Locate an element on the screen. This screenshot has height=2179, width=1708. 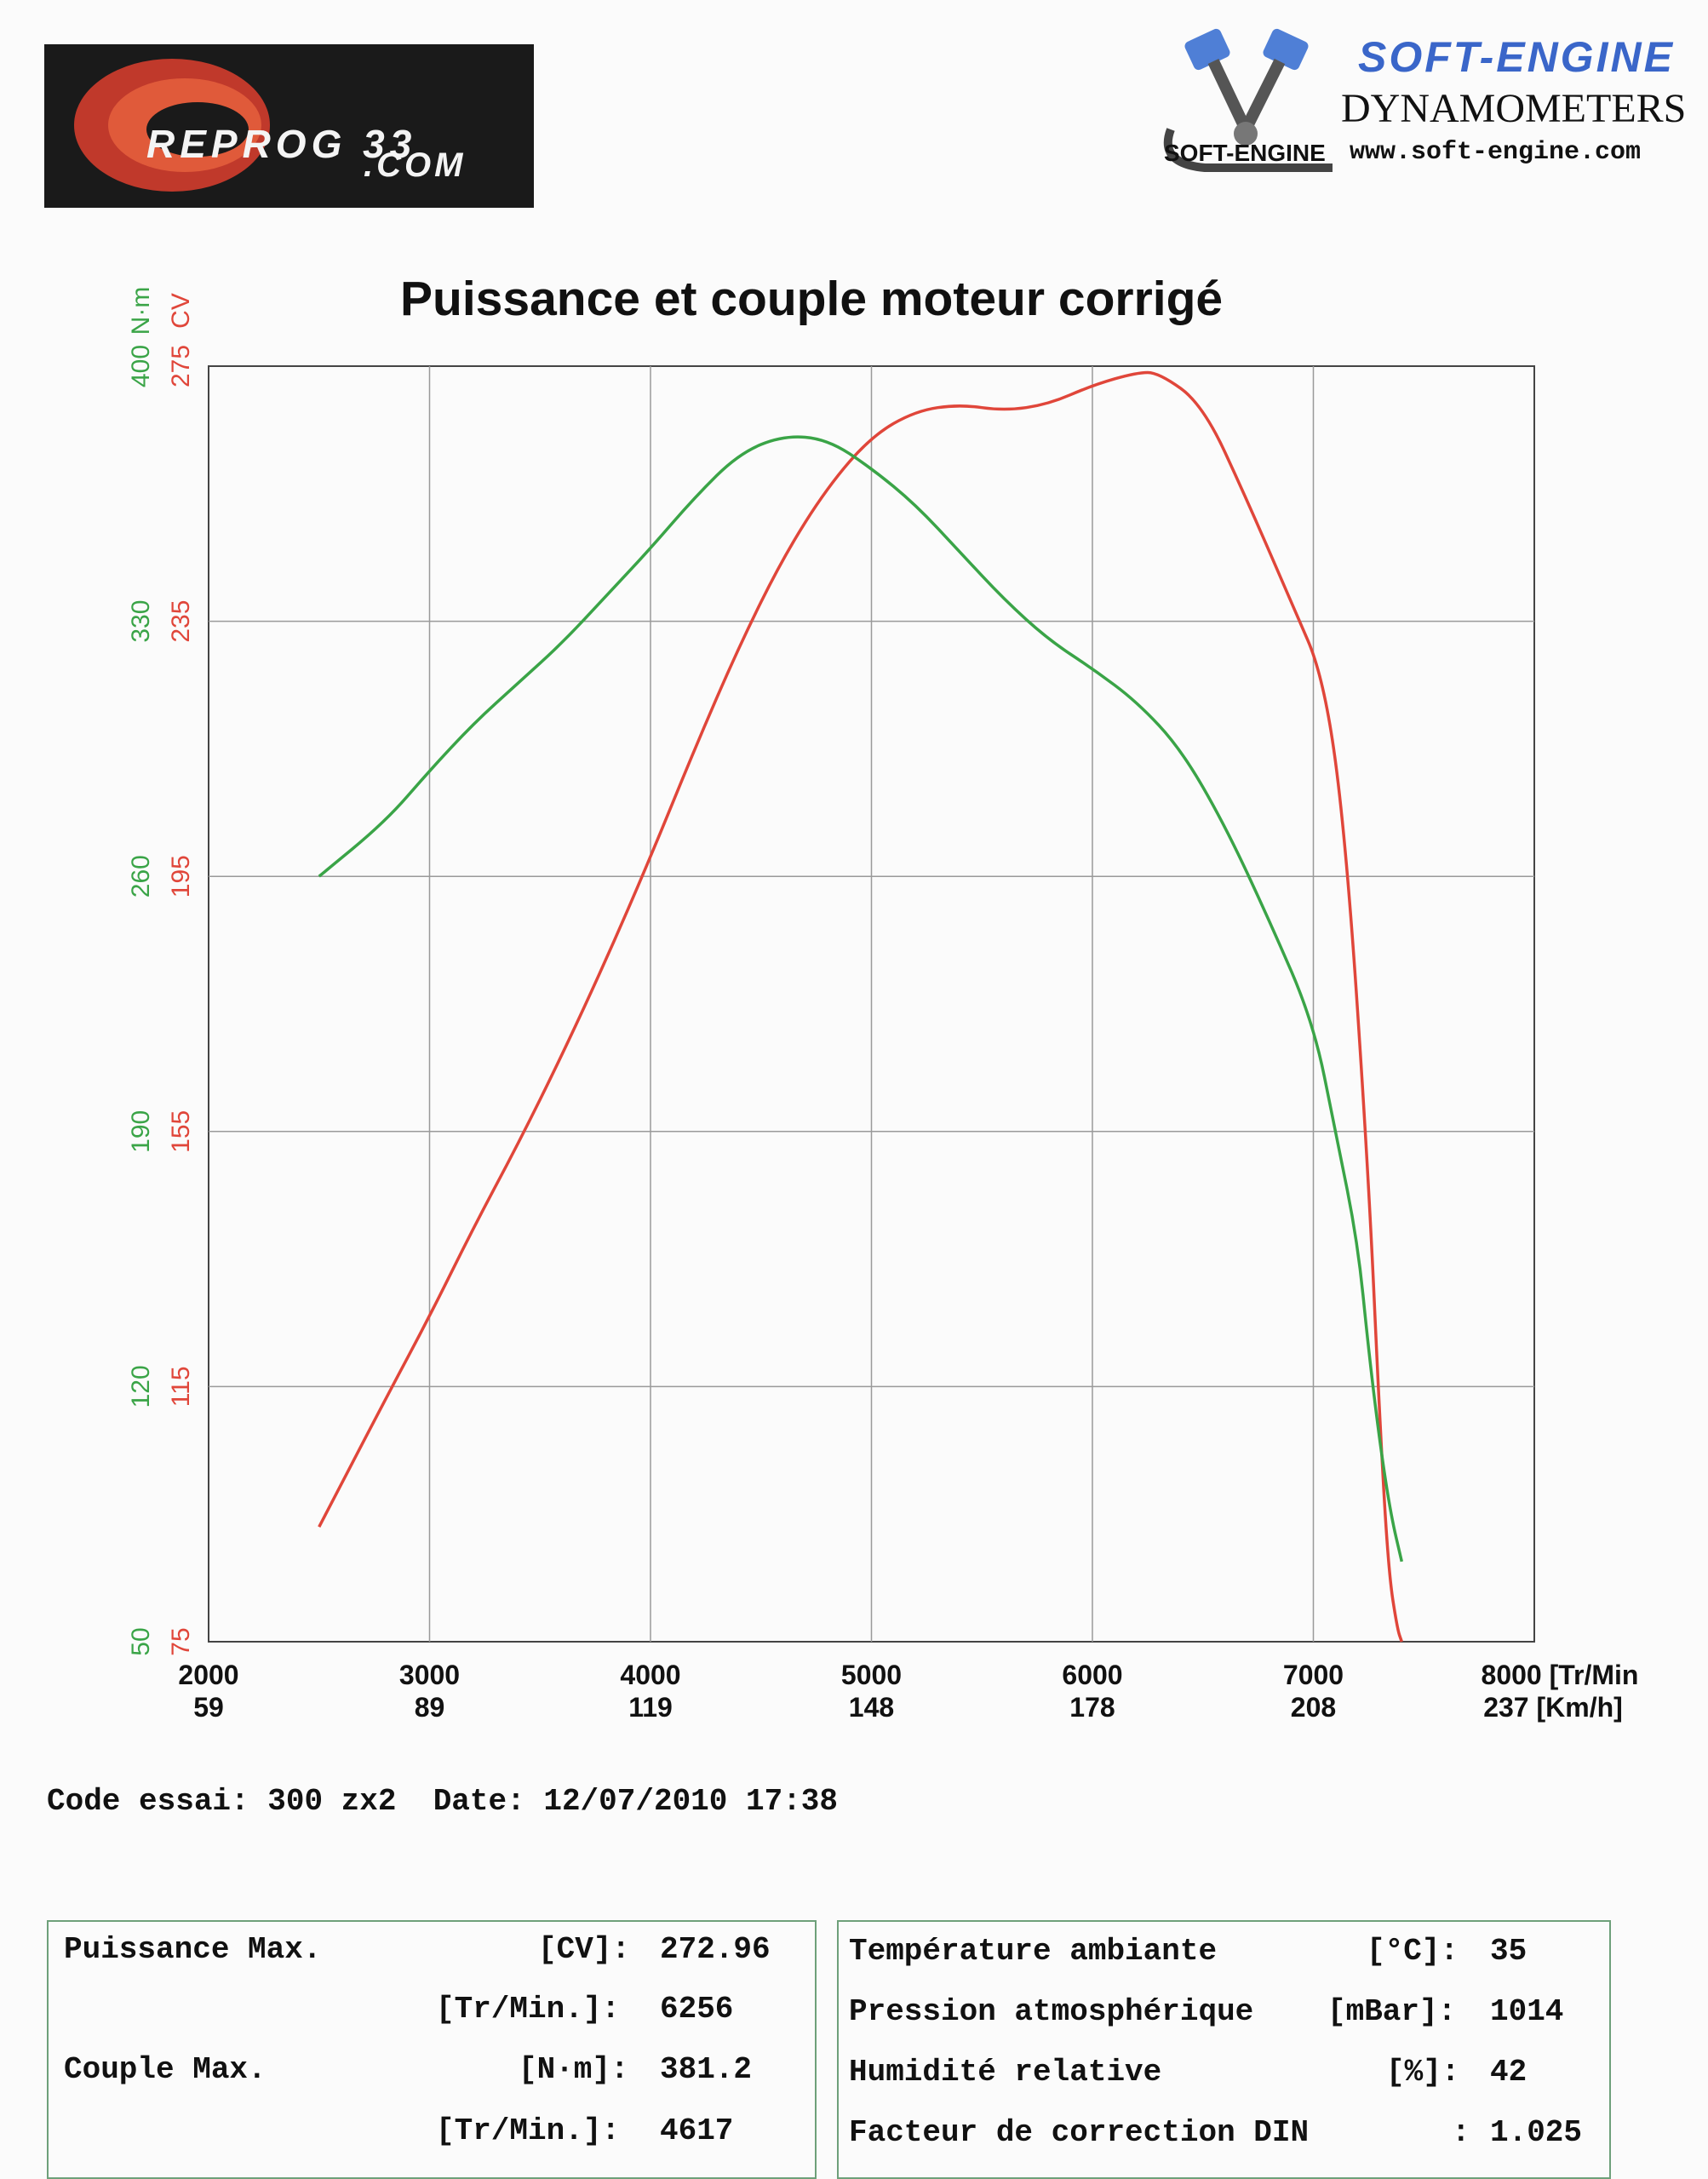
x-tick-rpm: 8000 [Tr/Min is located at coordinates (1561, 1675).